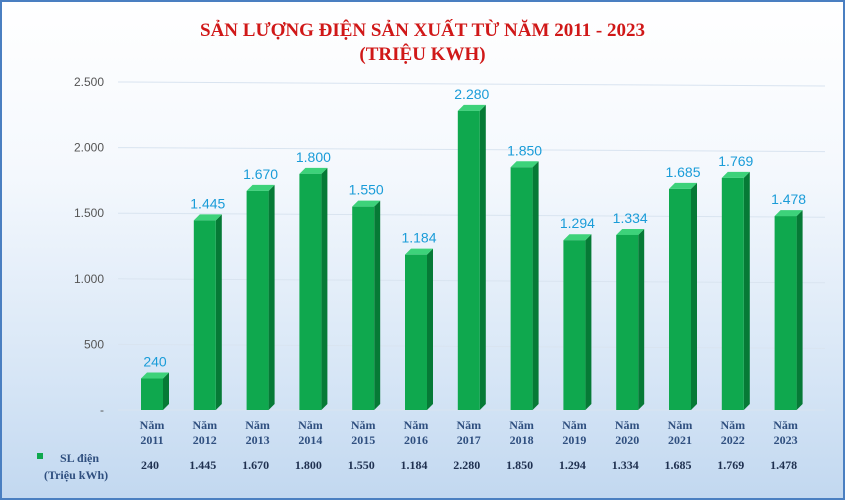 This screenshot has height=500, width=845. Describe the element at coordinates (735, 161) in the screenshot. I see `data-label: 1.769` at that location.